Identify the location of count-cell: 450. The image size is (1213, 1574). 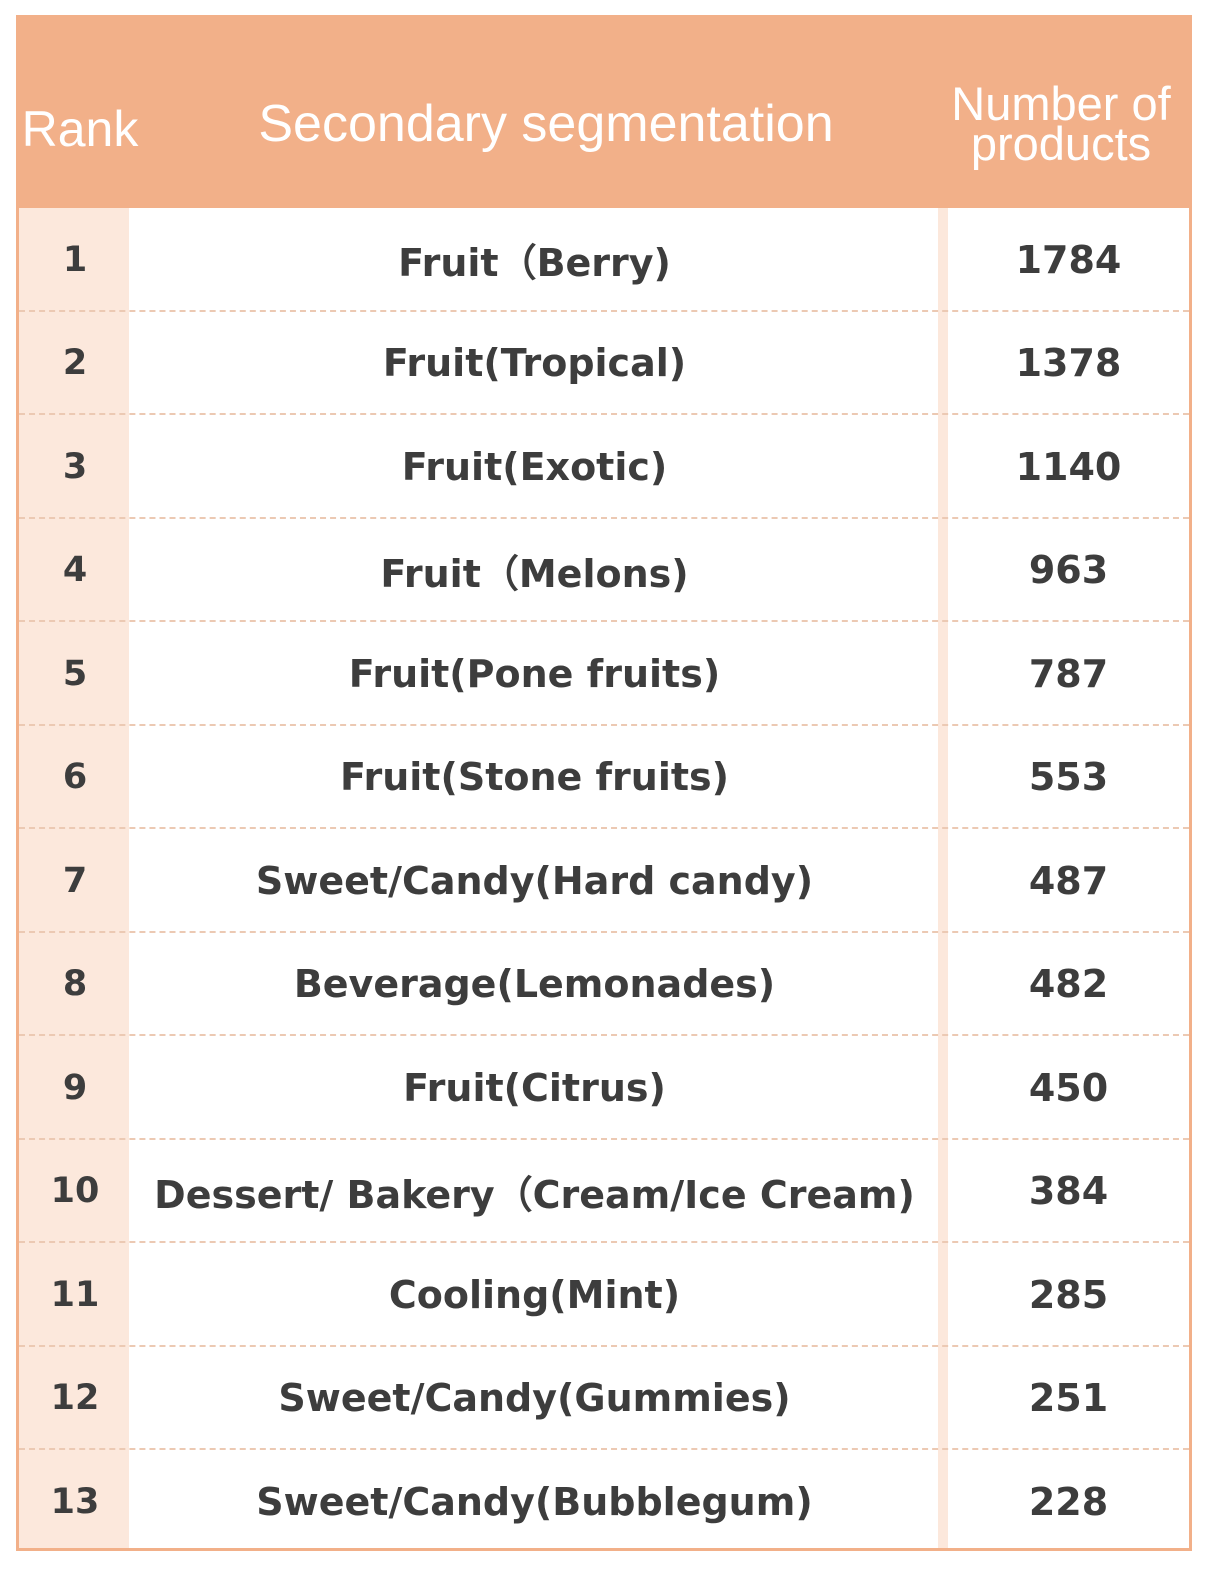
(1068, 1087).